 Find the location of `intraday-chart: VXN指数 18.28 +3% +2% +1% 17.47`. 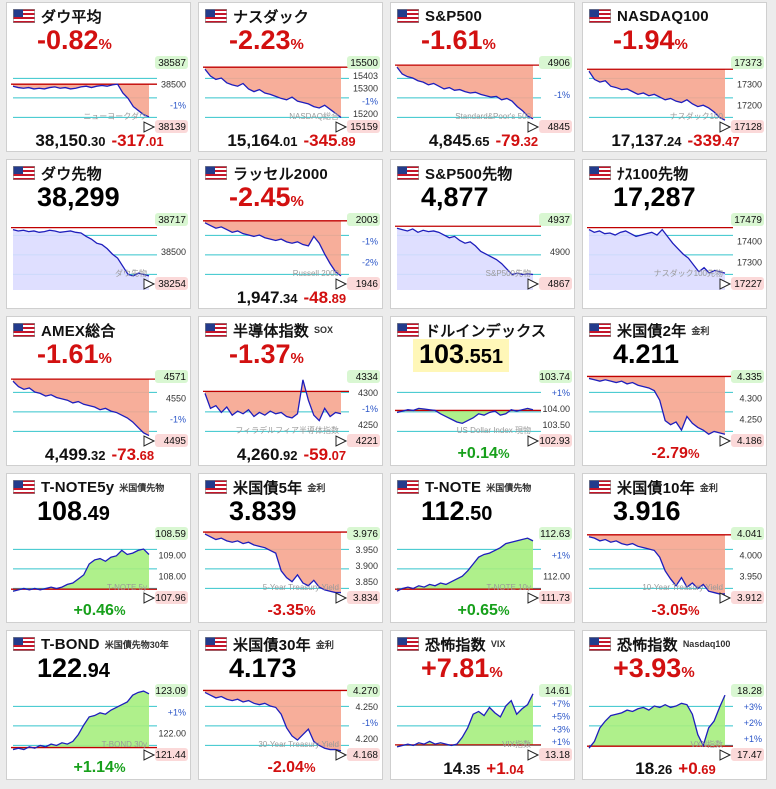

intraday-chart: VXN指数 18.28 +3% +2% +1% 17.47 is located at coordinates (675, 722).